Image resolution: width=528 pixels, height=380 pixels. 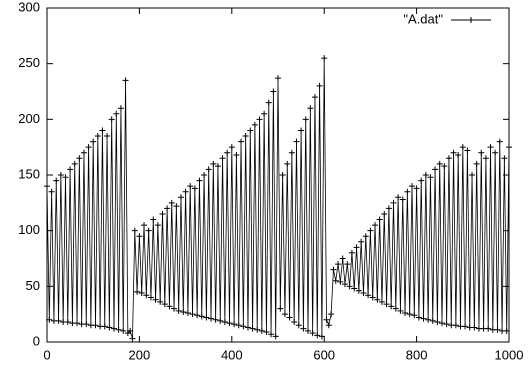 I want to click on y-tick-label: 0, so click(x=36, y=340).